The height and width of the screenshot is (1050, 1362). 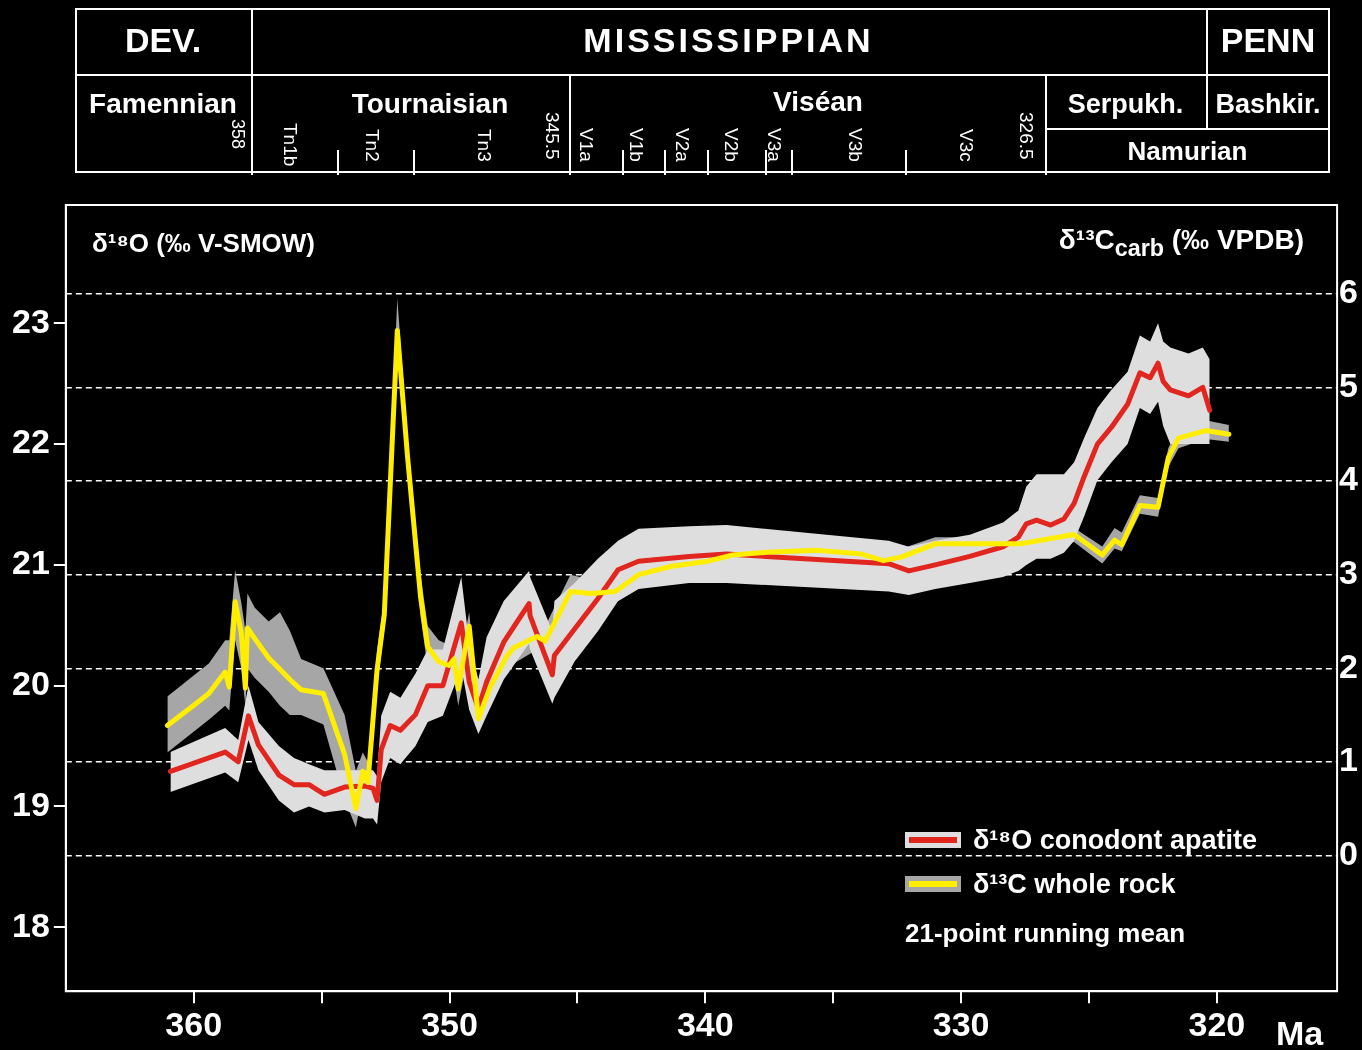 I want to click on text: Tournaisian, so click(x=430, y=103).